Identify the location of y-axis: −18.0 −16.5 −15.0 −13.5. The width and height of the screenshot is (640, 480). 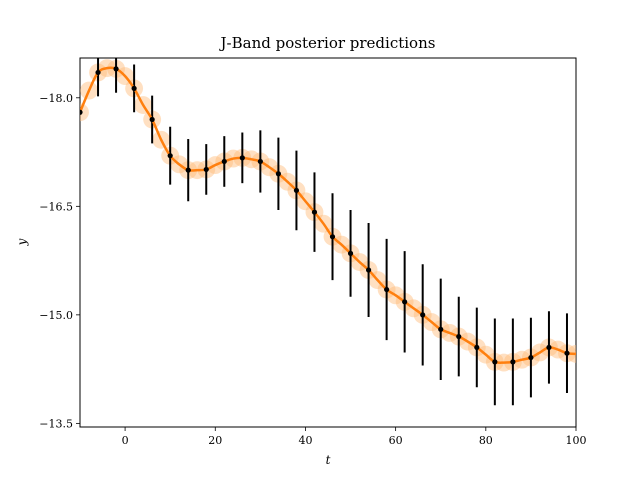
(59, 261).